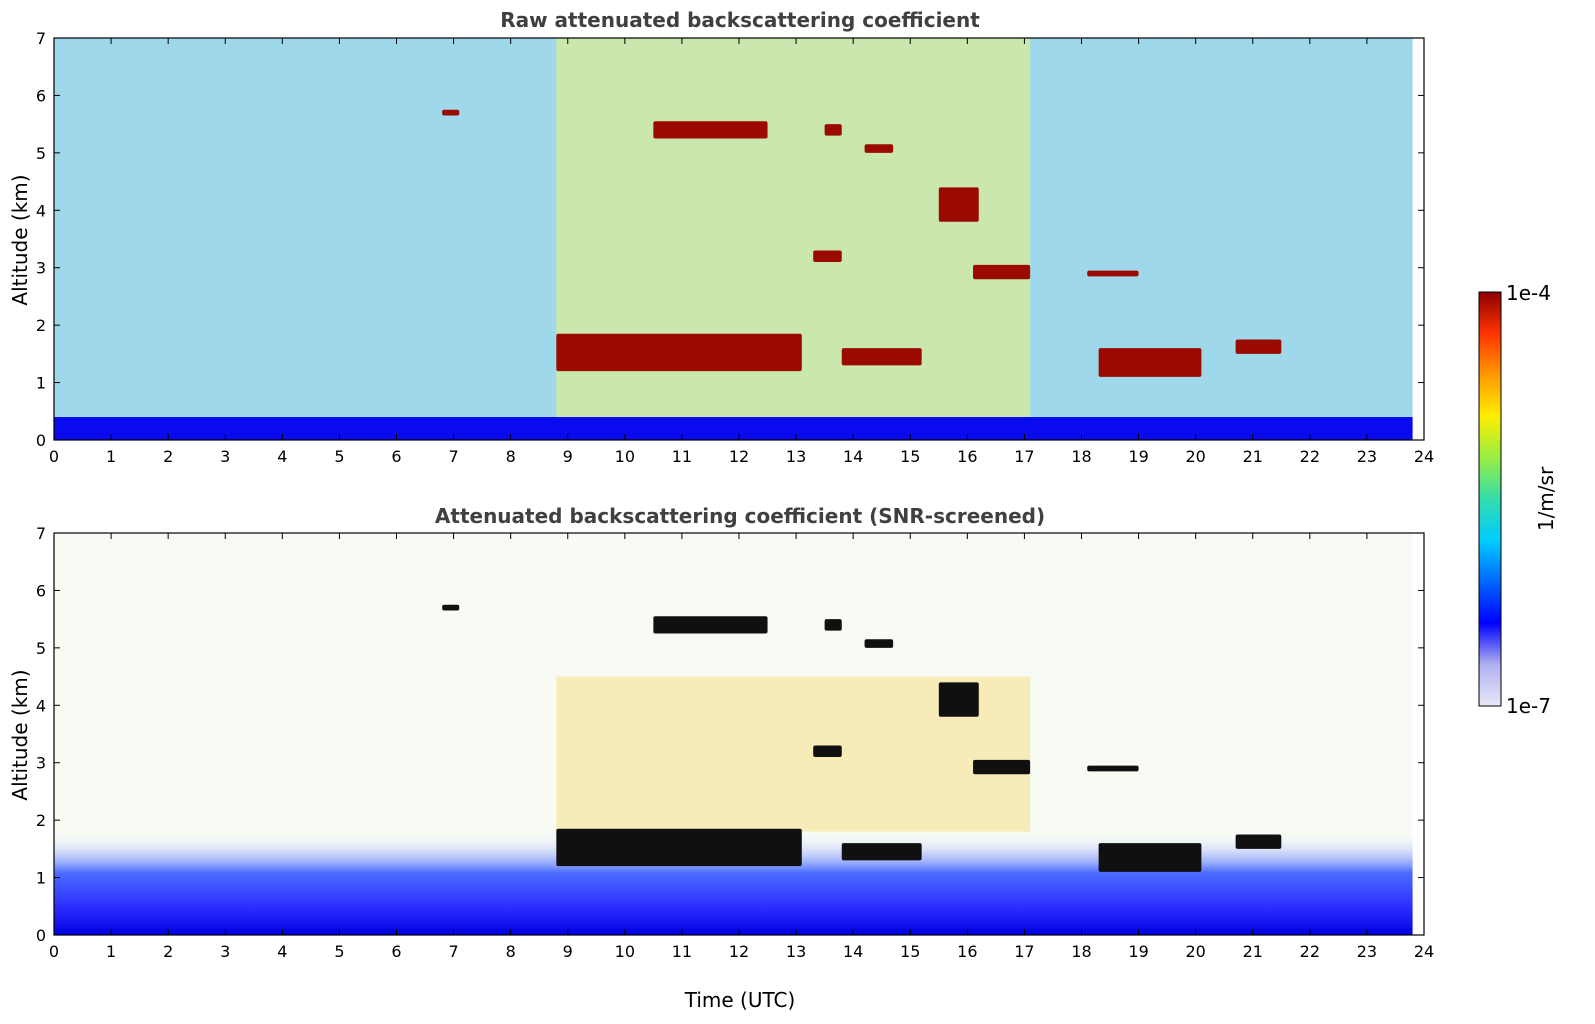 The image size is (1595, 1024). Describe the element at coordinates (20, 239) in the screenshot. I see `panel-raw-y-axis-label: Altitude (km)` at that location.